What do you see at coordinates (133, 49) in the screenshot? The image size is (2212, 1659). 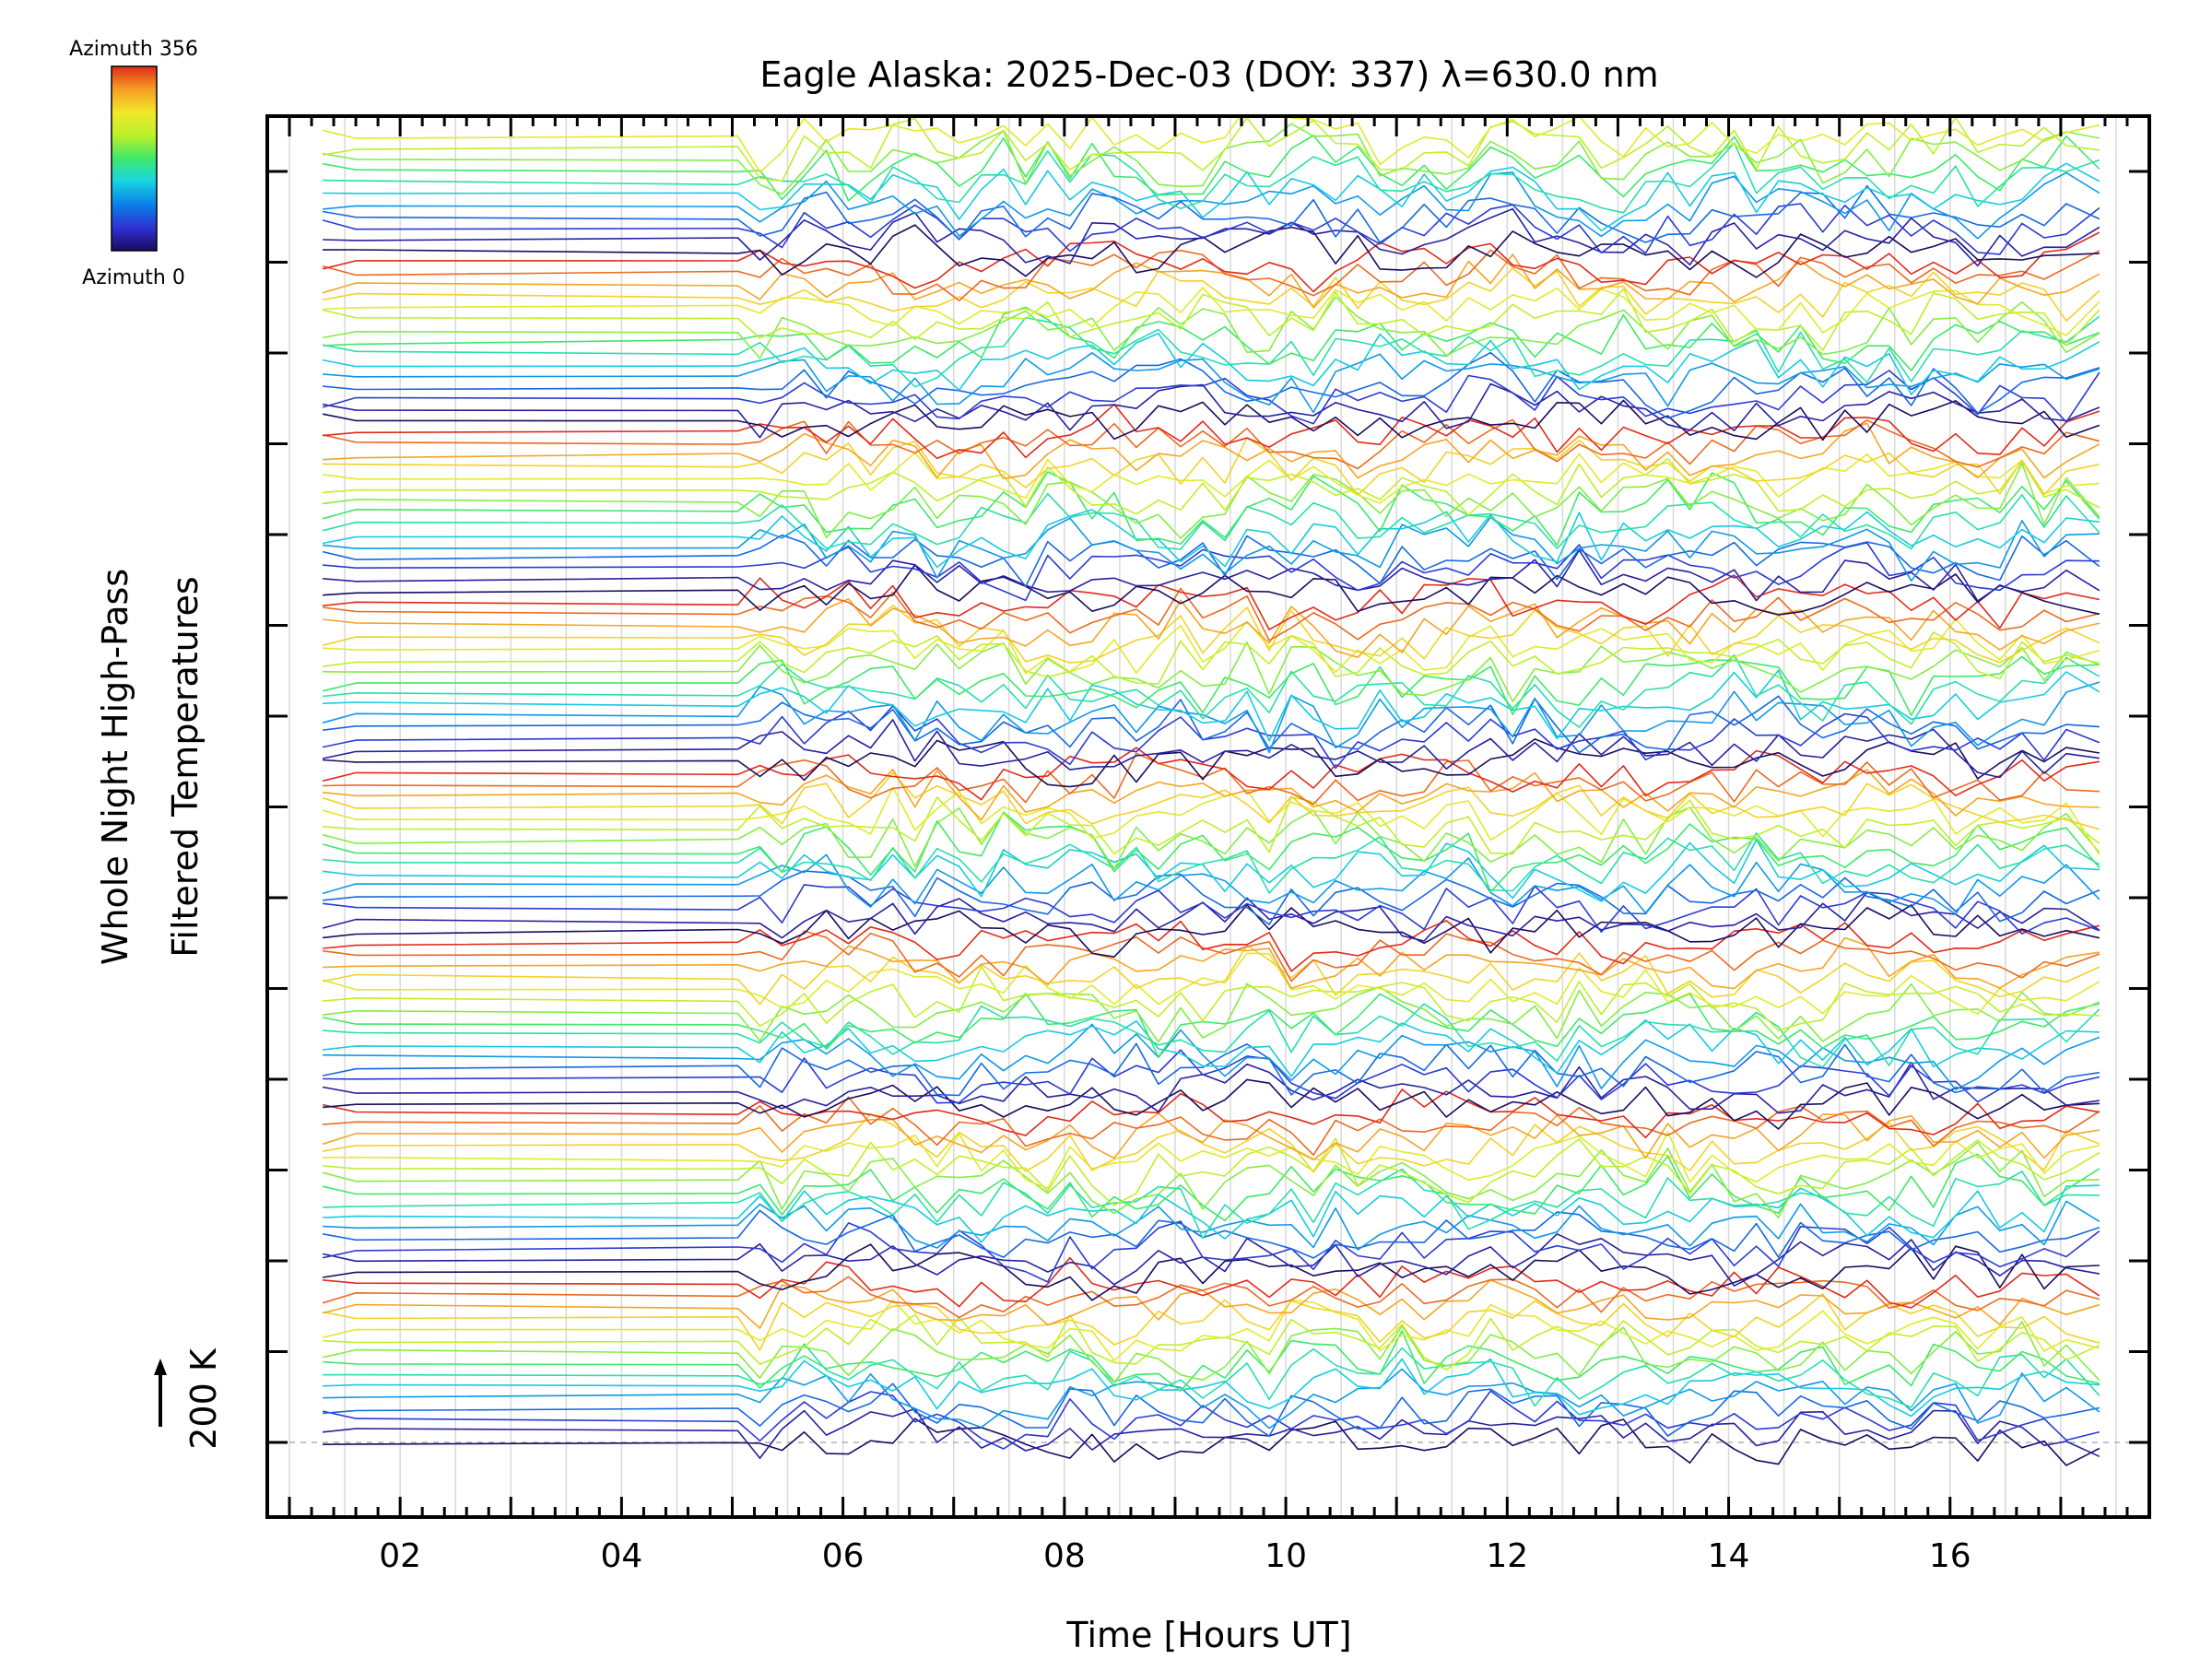 I see `colorbar-top-label: Azimuth 356` at bounding box center [133, 49].